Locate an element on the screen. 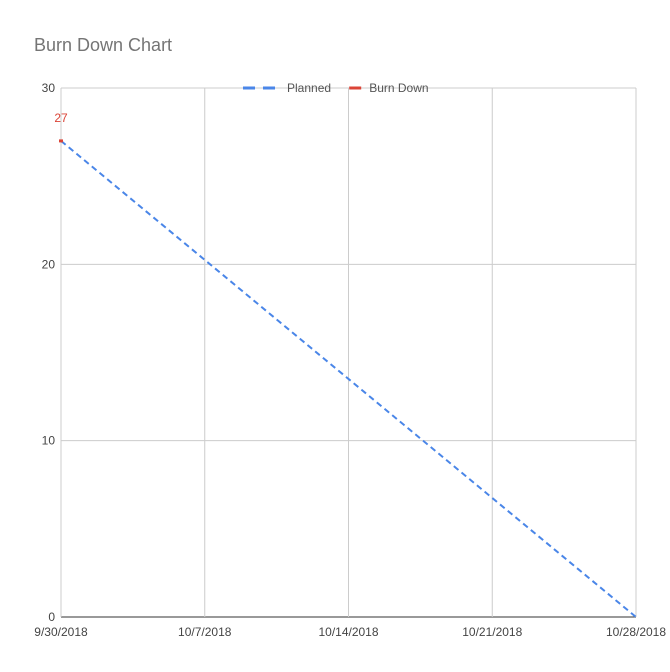 The height and width of the screenshot is (672, 670). y-tick-label: 30 is located at coordinates (49, 88).